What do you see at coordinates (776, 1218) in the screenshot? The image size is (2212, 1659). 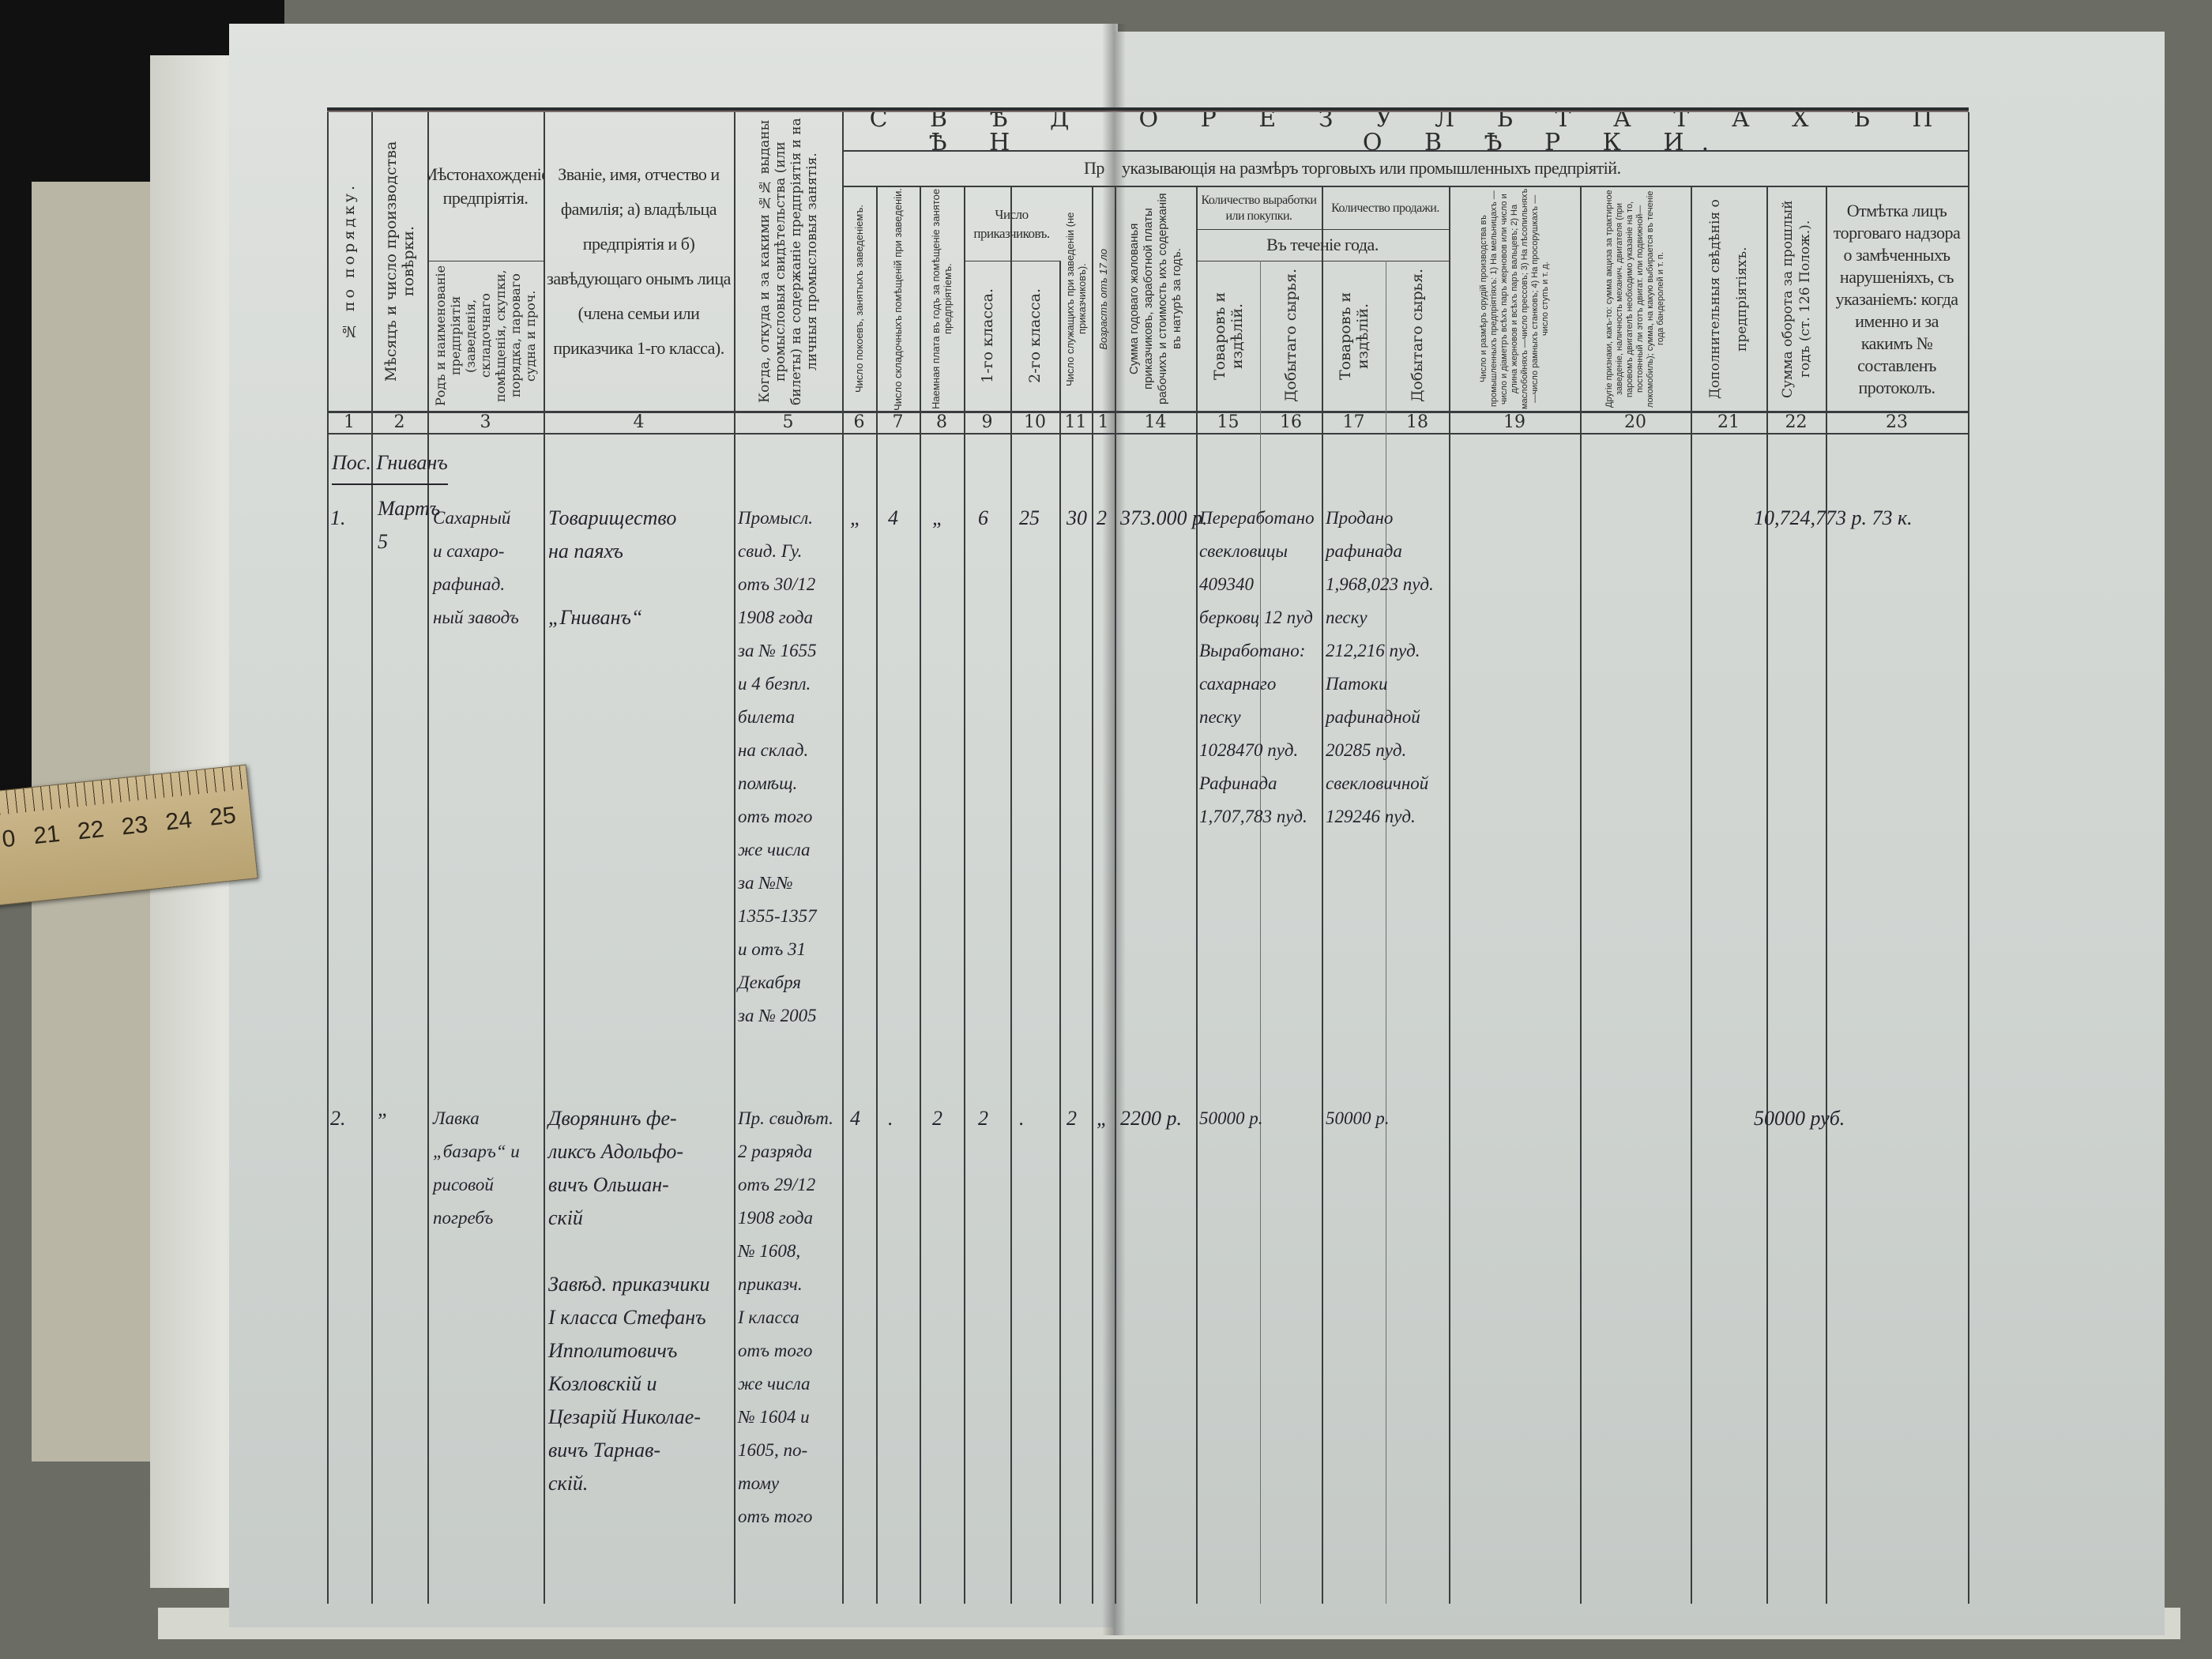 I see `handwritten-line: 1908 года` at bounding box center [776, 1218].